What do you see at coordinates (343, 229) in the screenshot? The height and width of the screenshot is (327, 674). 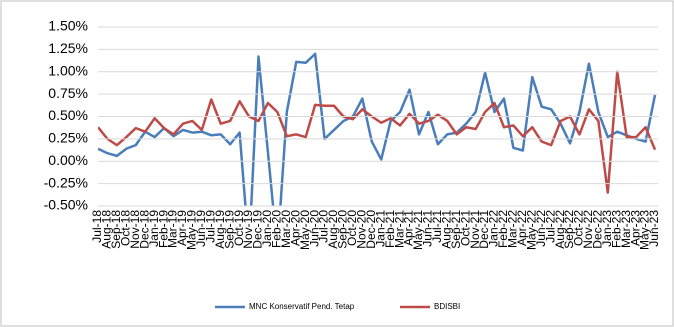 I see `x-tick-label: Sep-20` at bounding box center [343, 229].